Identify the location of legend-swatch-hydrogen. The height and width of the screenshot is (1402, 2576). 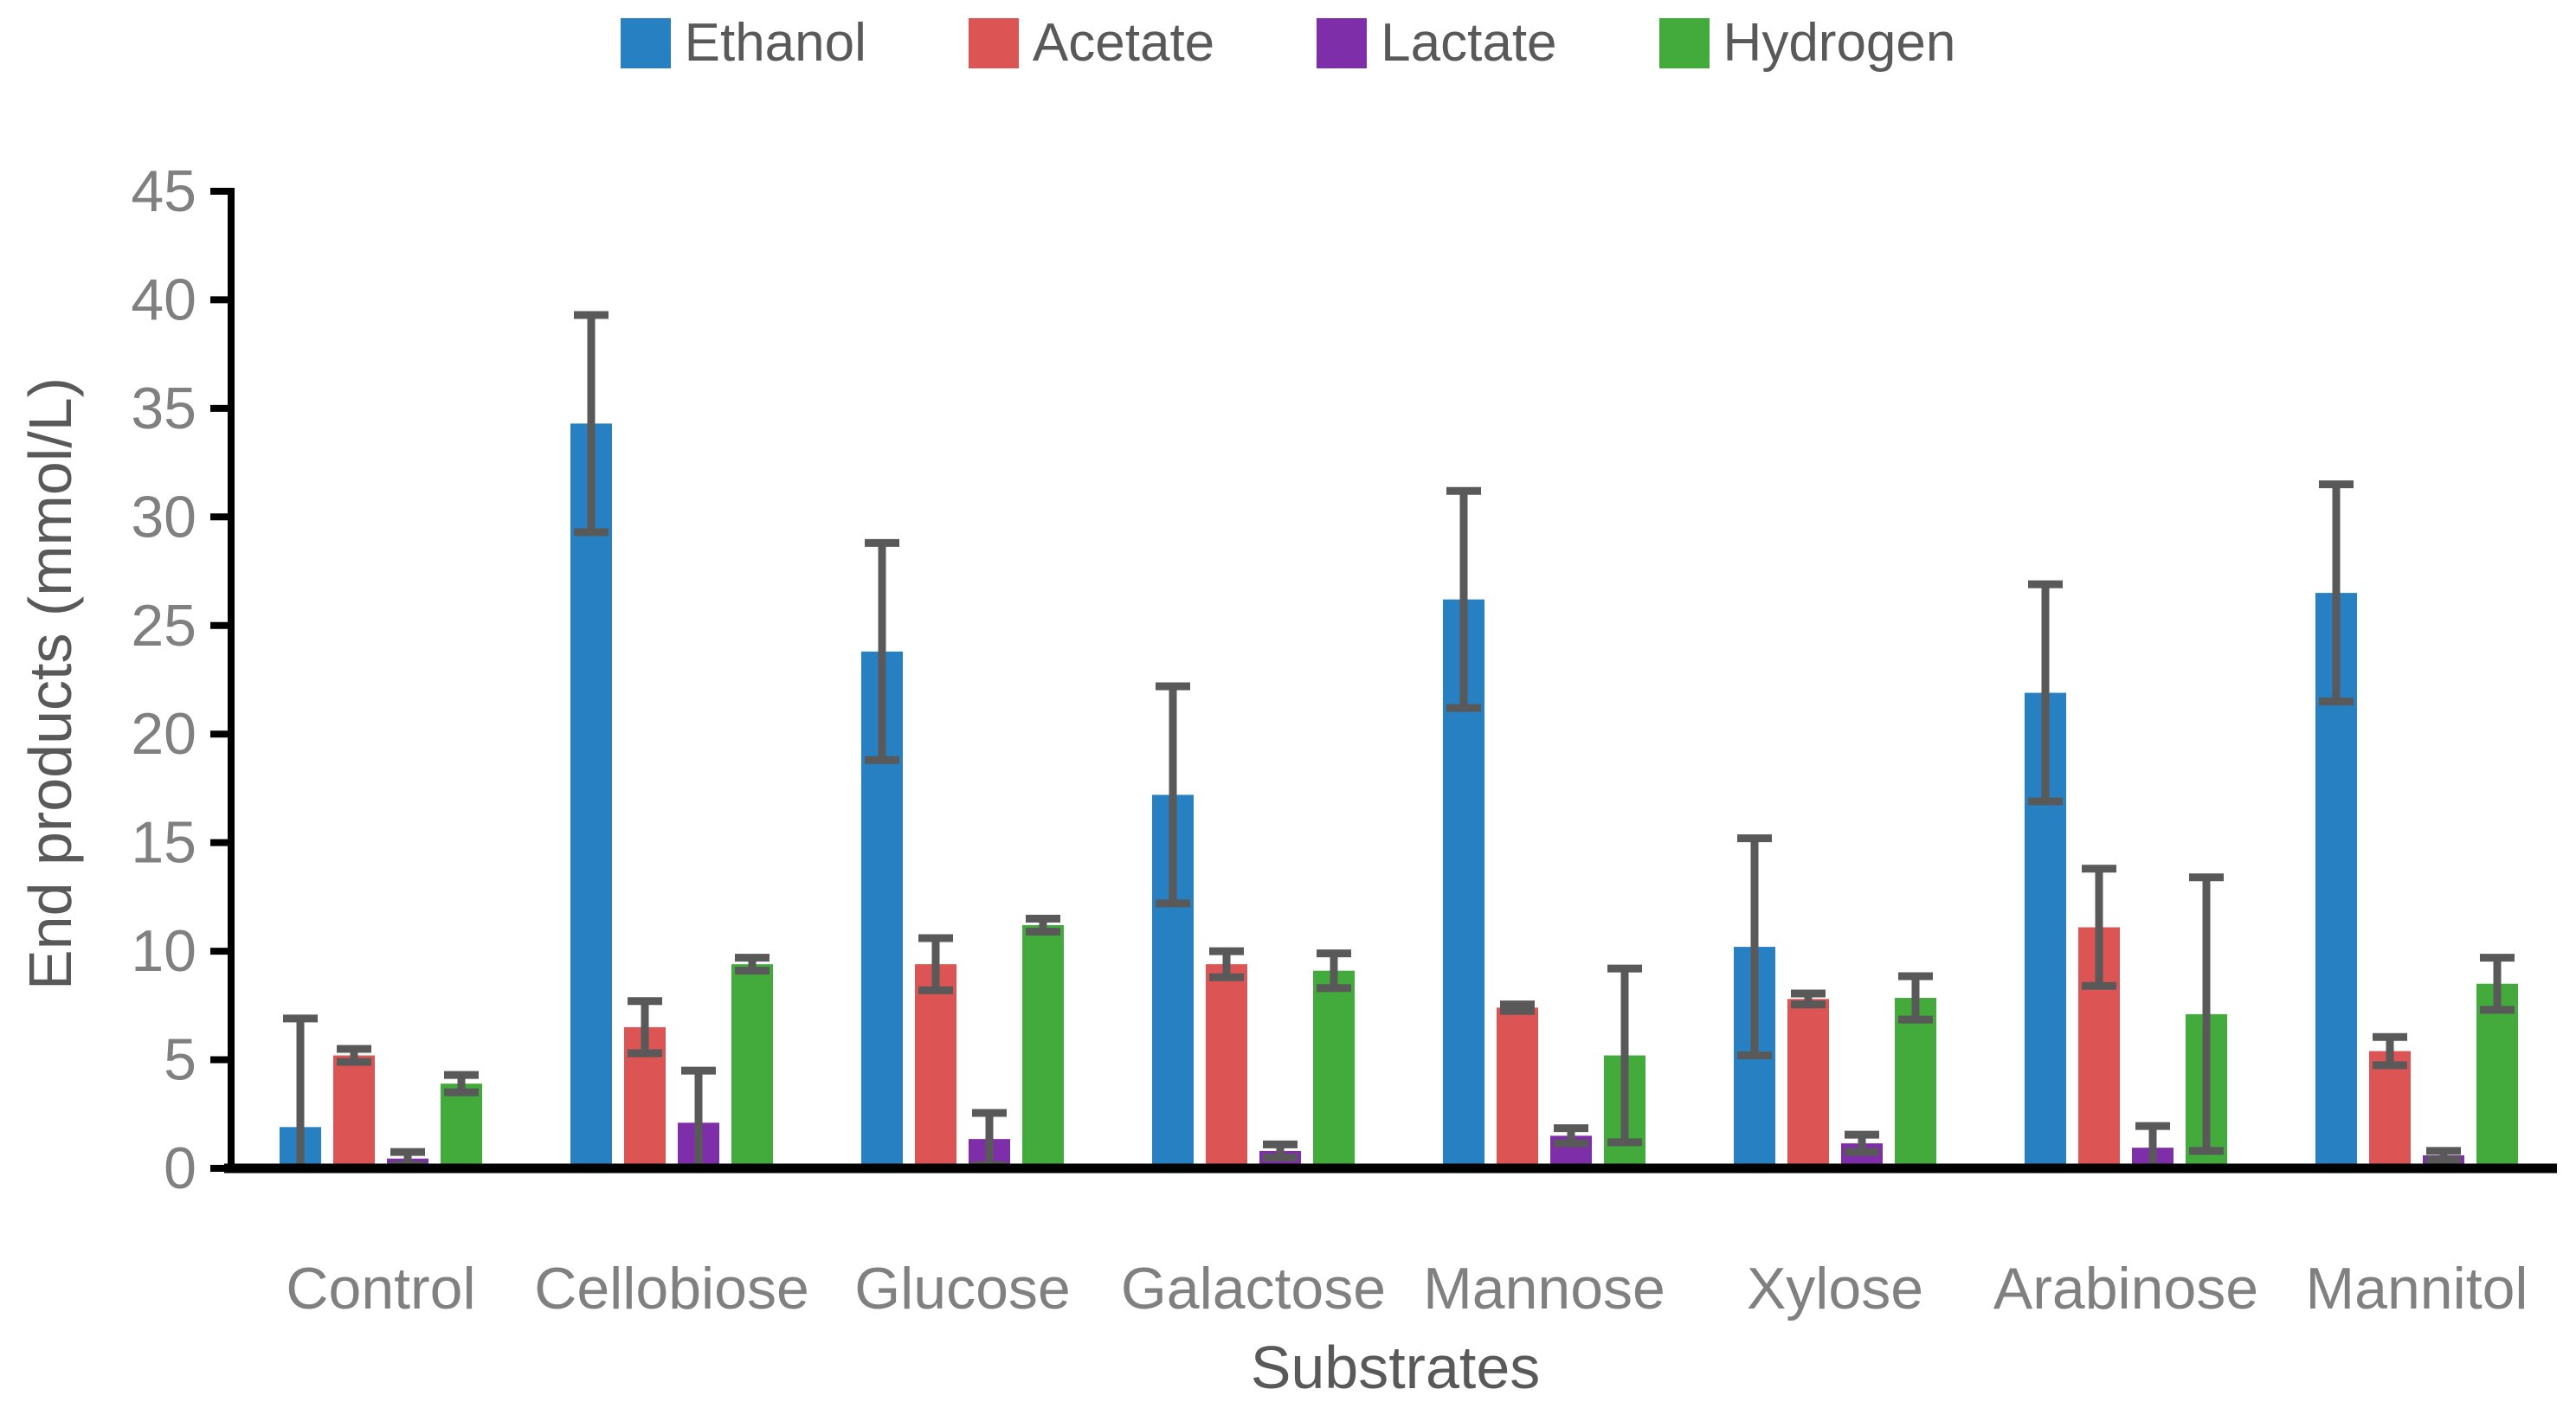
(1684, 42).